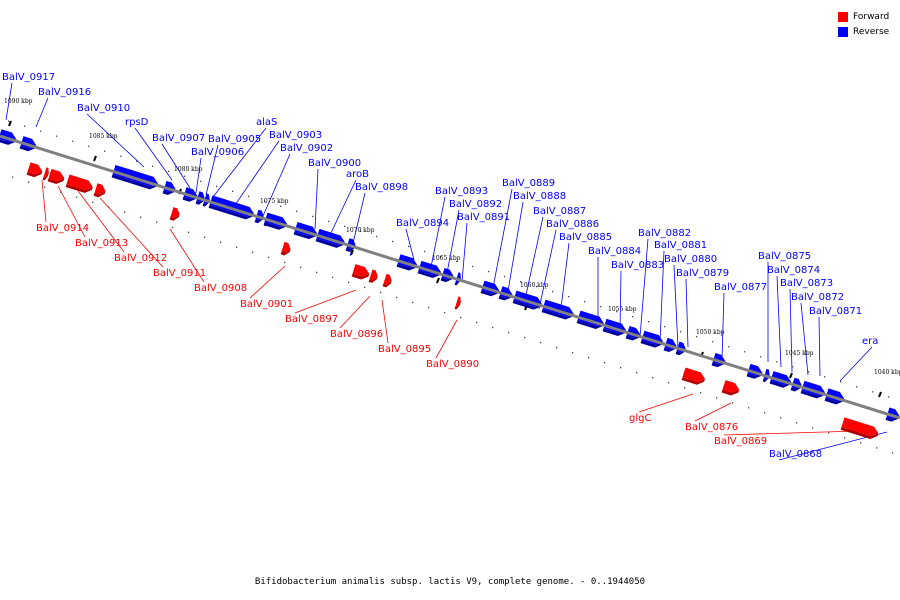 This screenshot has height=600, width=900. I want to click on legend-forward-label: Forward, so click(871, 16).